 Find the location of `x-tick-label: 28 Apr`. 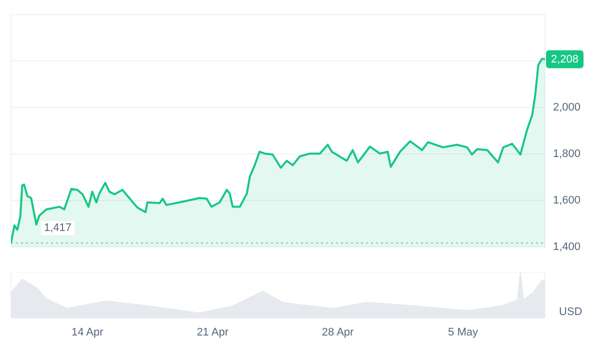

x-tick-label: 28 Apr is located at coordinates (338, 332).